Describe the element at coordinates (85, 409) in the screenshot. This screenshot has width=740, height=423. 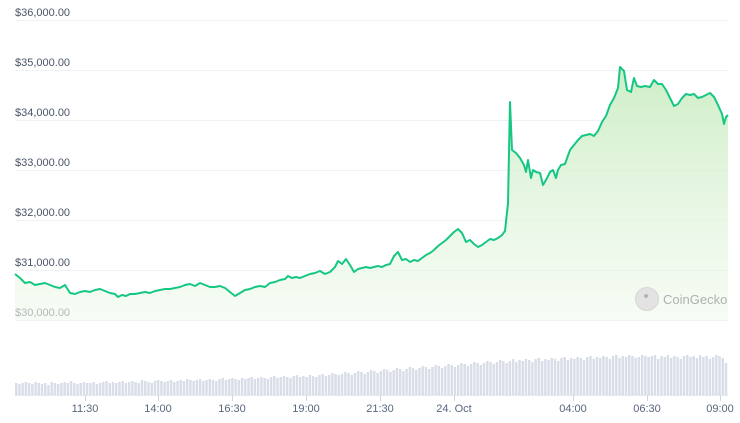
I see `x-tick-label: 11:30` at that location.